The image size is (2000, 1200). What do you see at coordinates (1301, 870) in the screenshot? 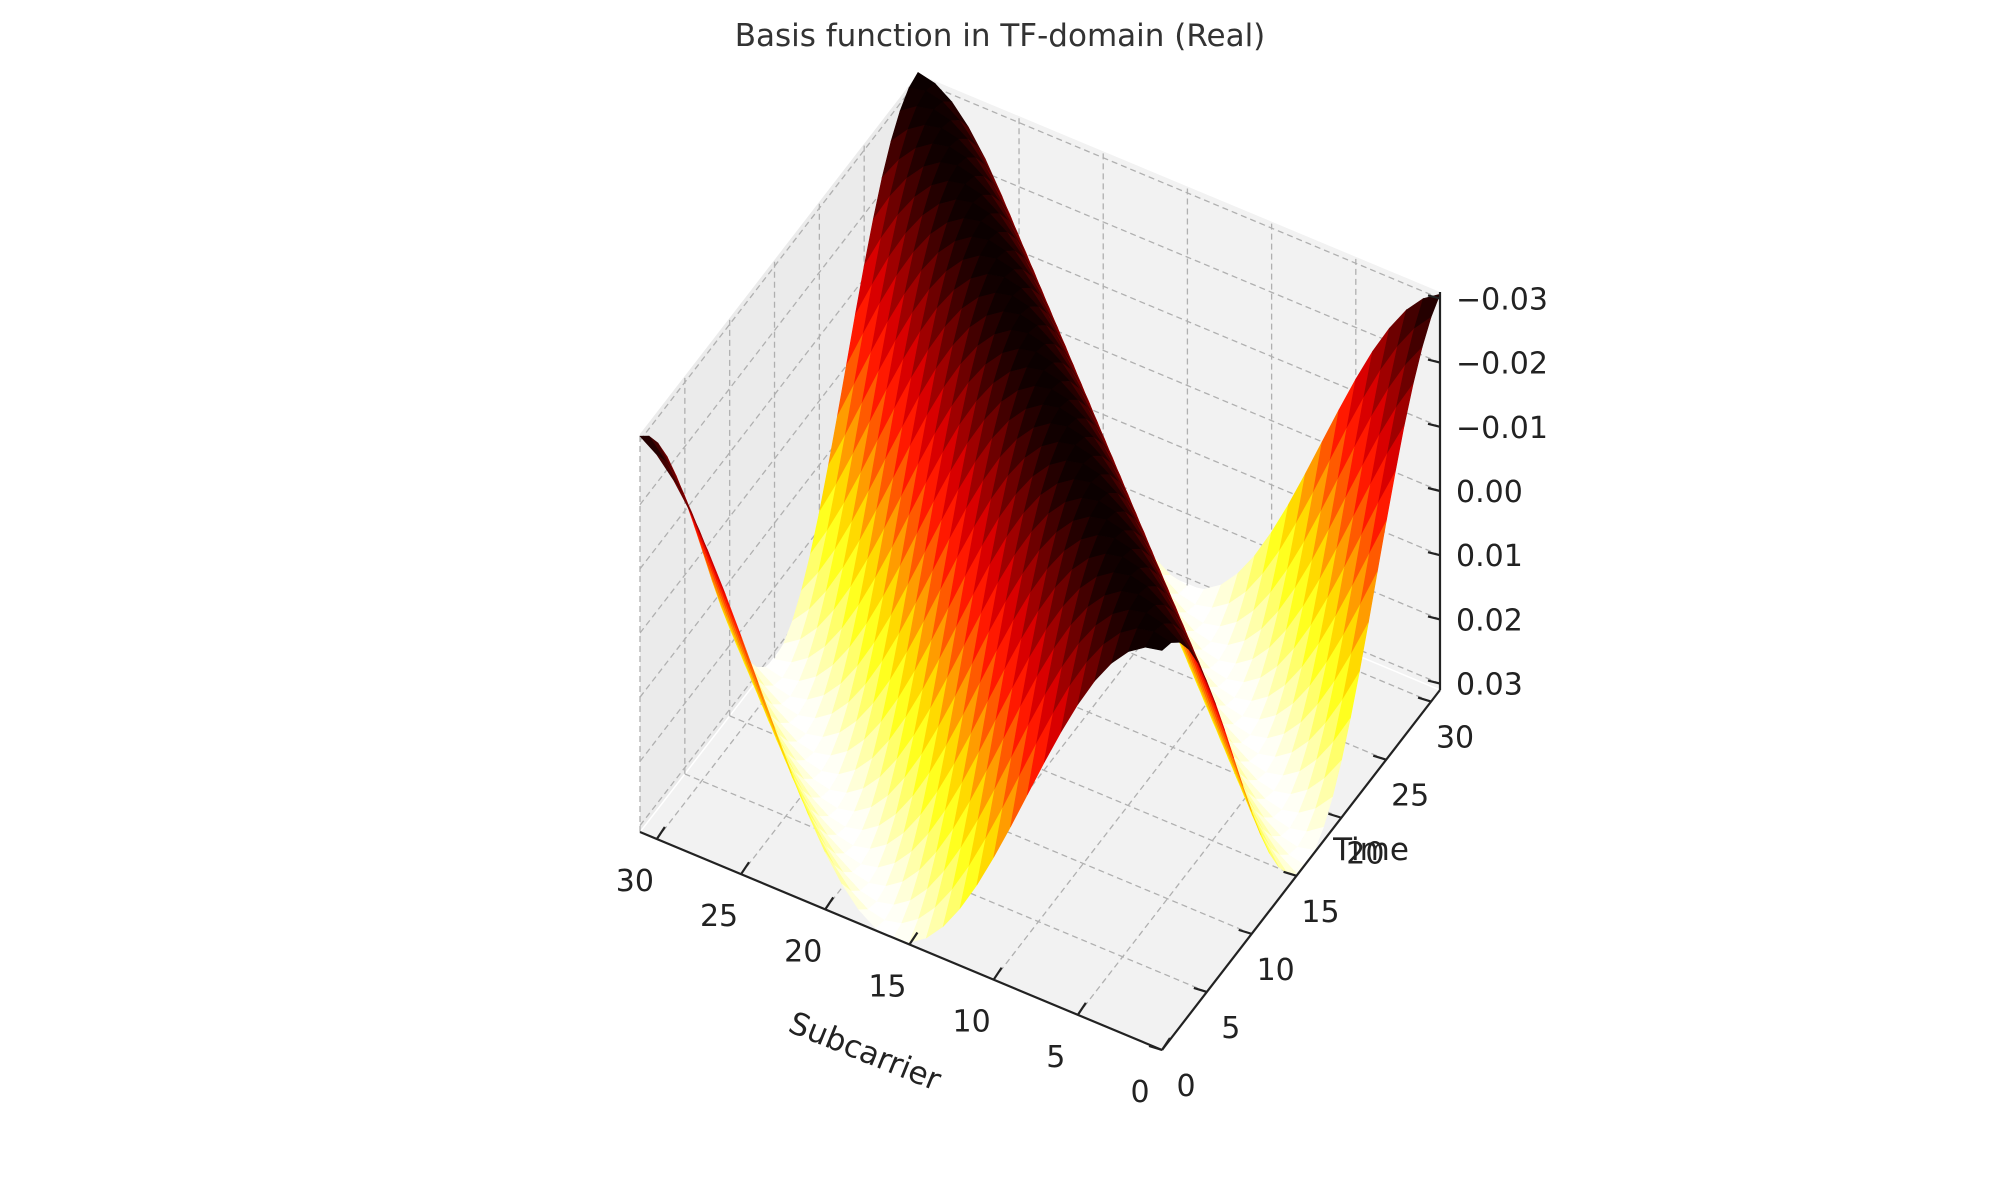
I see `y-axis-line` at bounding box center [1301, 870].